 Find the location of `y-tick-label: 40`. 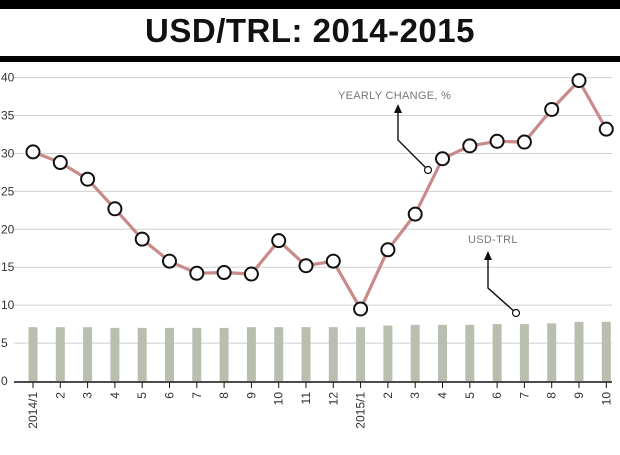

y-tick-label: 40 is located at coordinates (8, 78).